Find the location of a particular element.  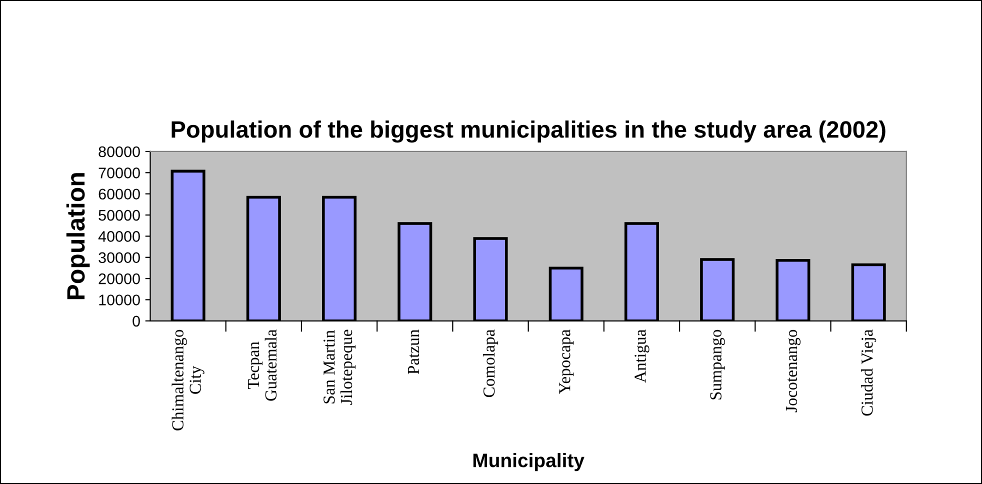

y-tick-label: 40000 is located at coordinates (119, 236).